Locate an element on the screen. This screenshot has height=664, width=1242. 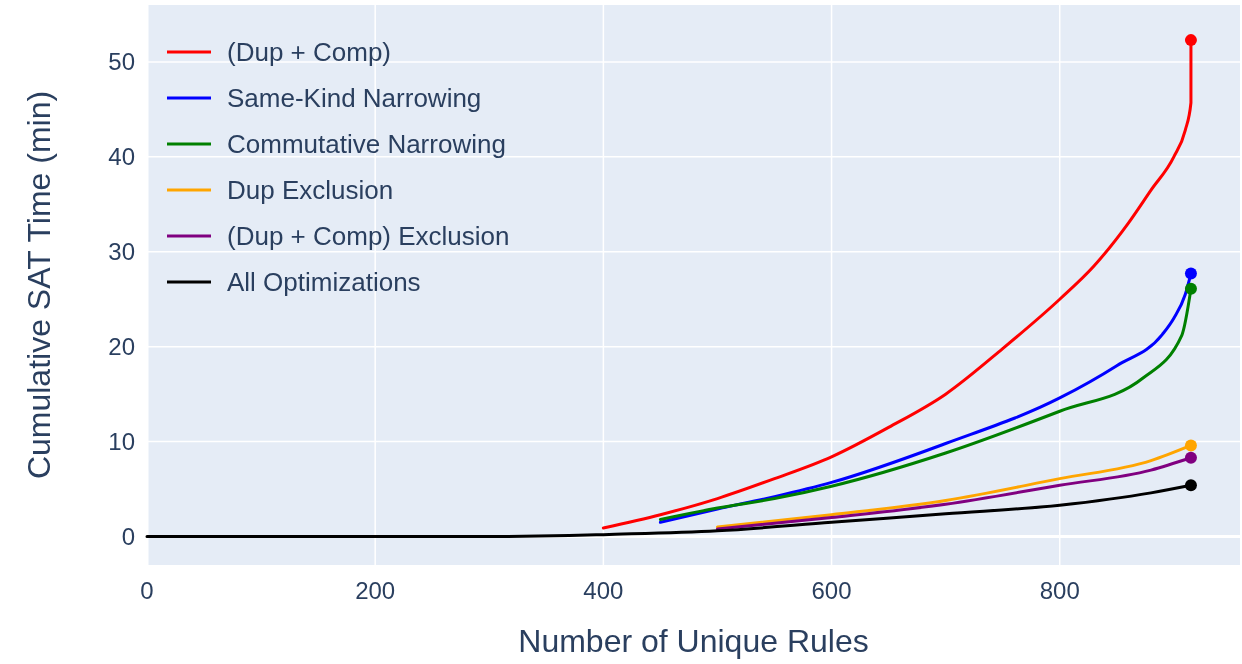
y-axis-title: Cumulative SAT Time (min) is located at coordinates (39, 285).